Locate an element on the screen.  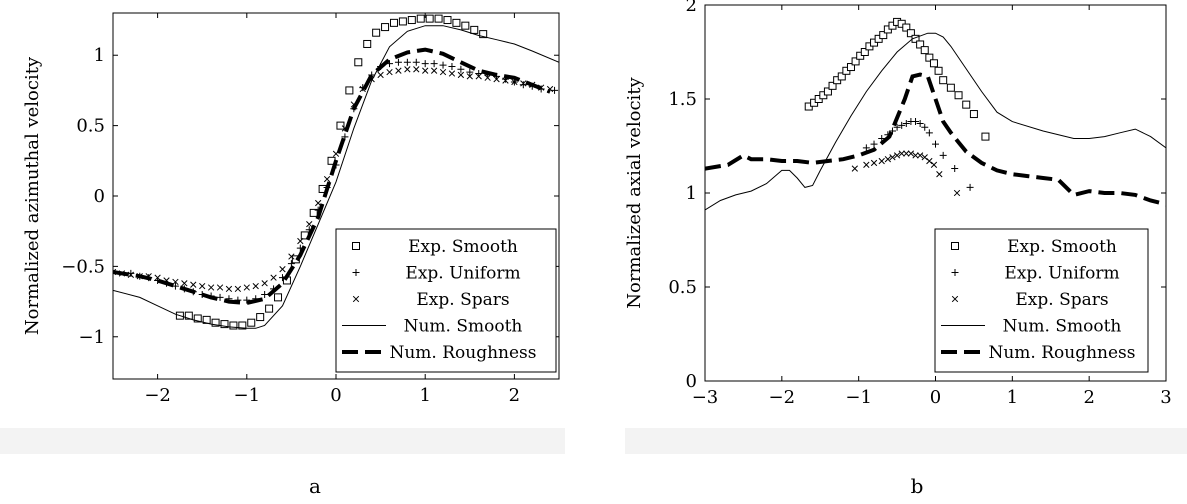
chart-b-plot-area is located at coordinates (935, 114).